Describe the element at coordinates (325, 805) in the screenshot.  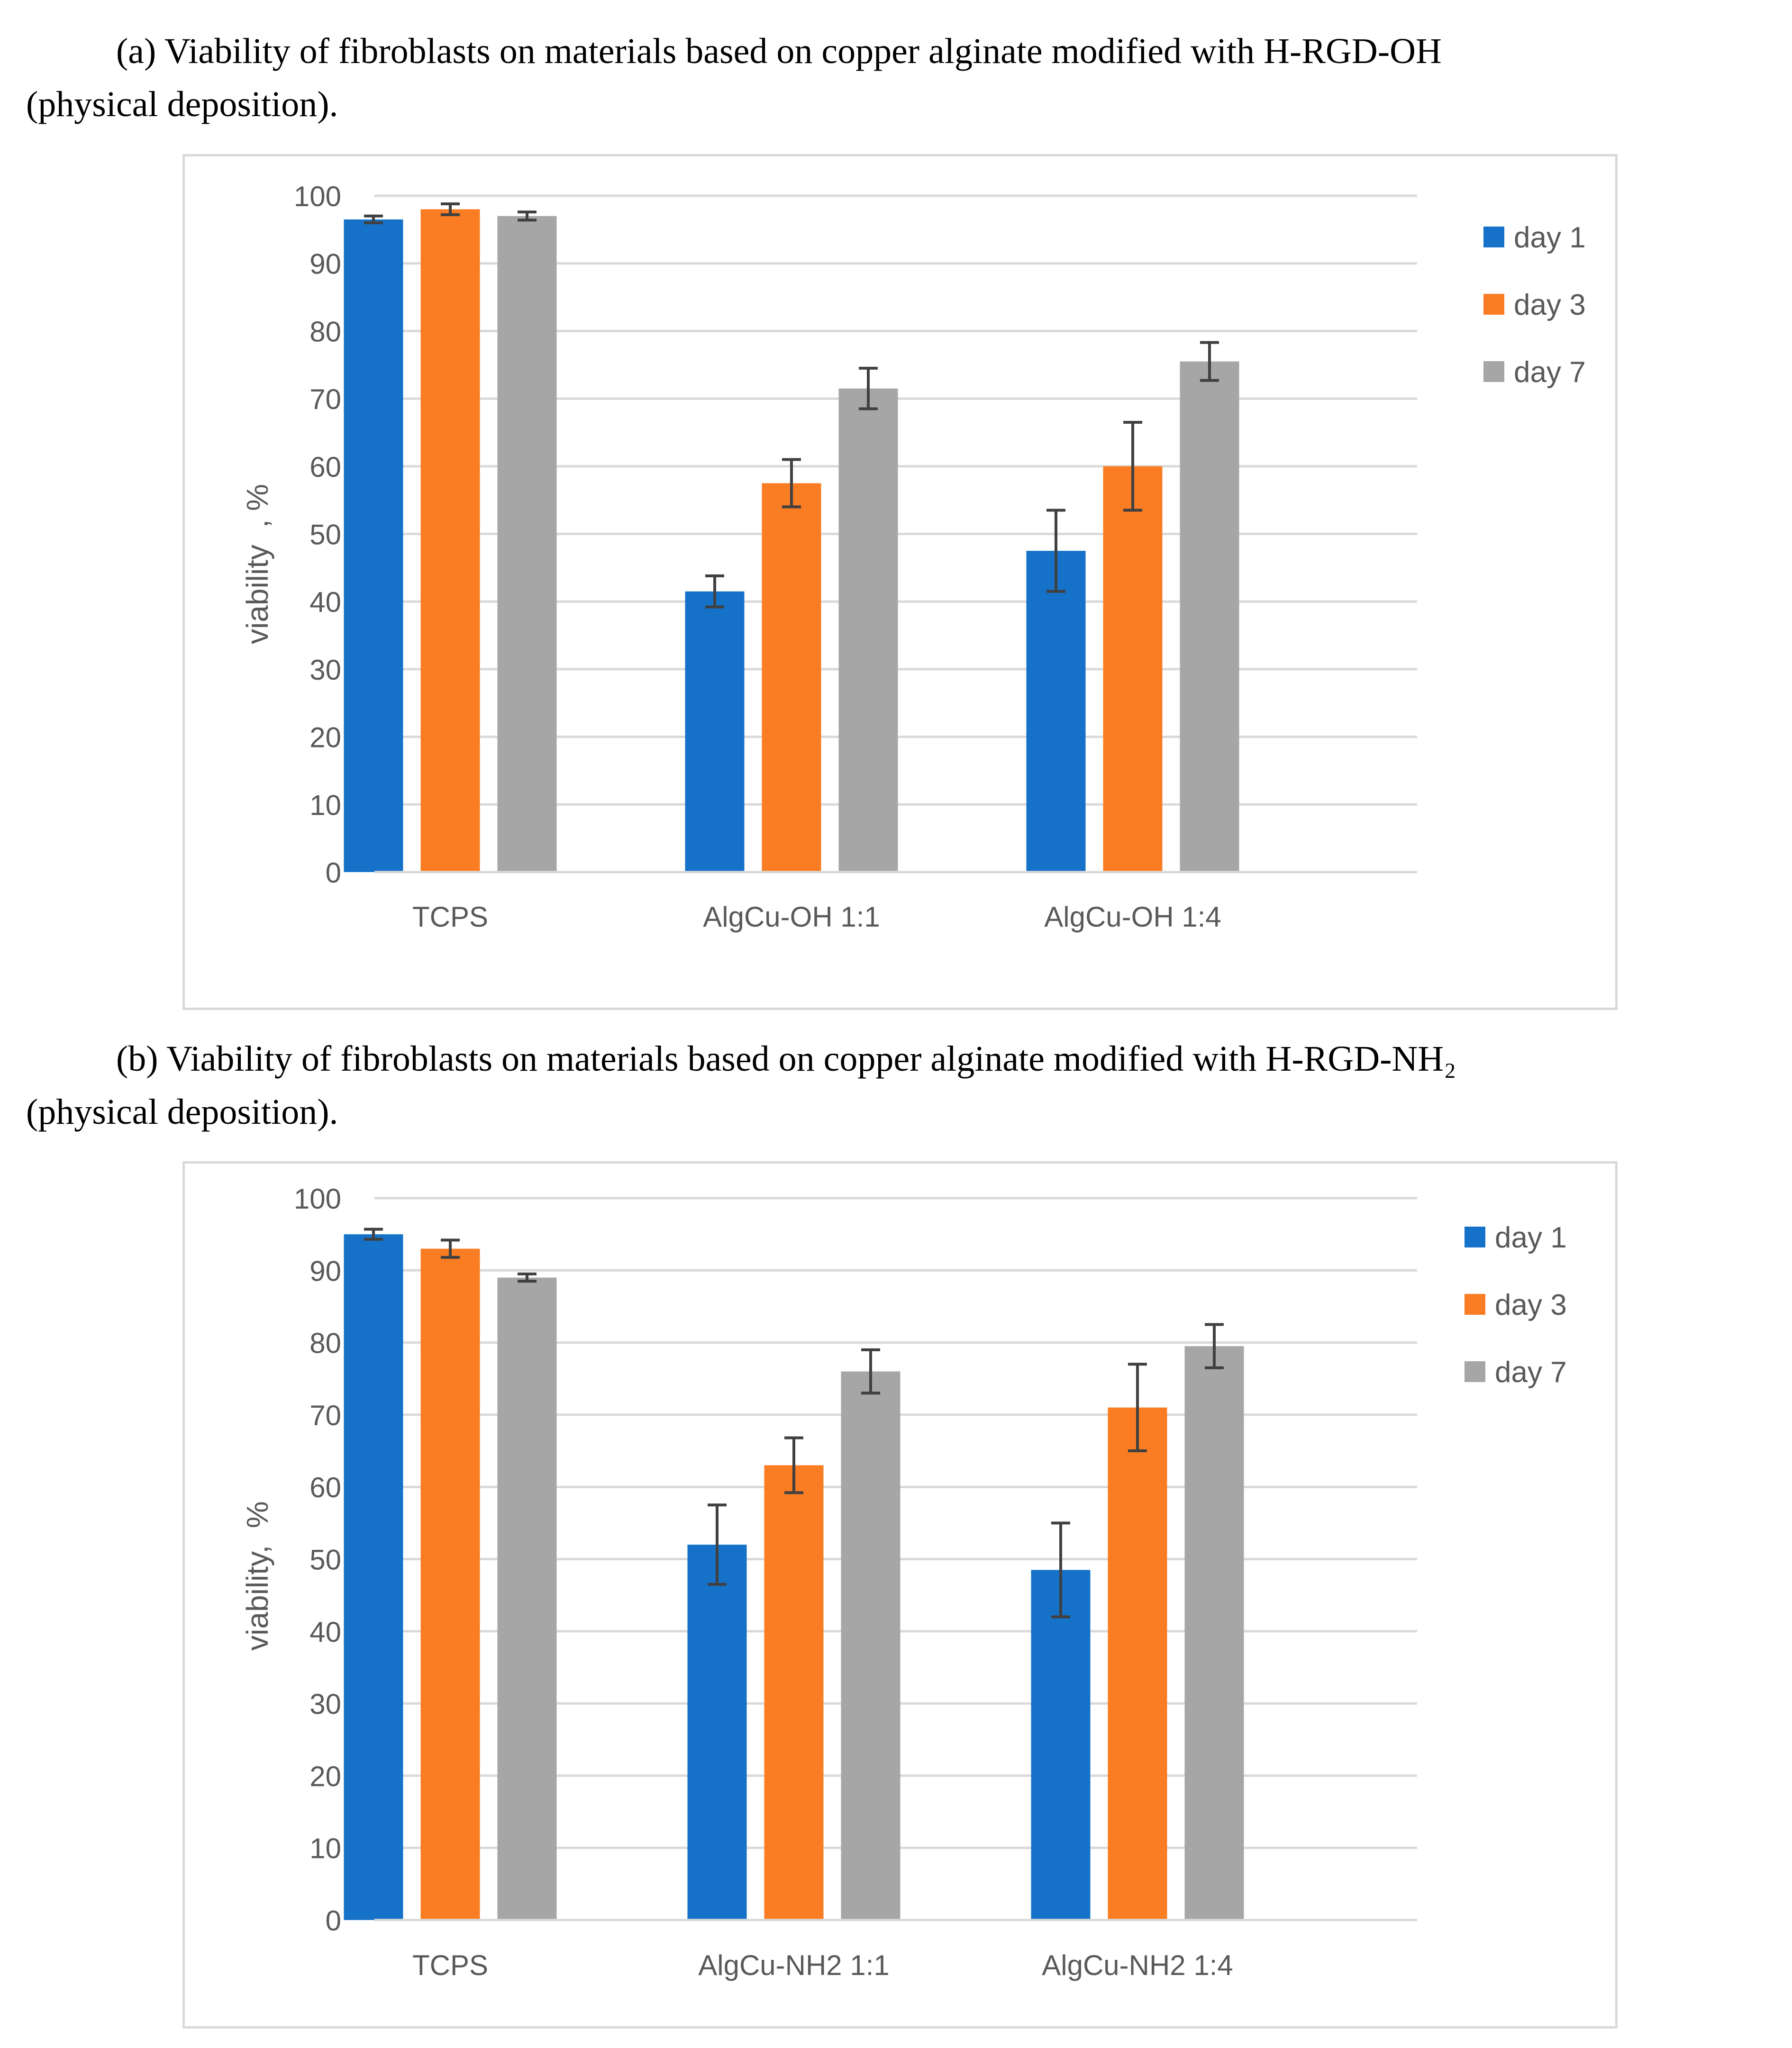
I see `chart-a-ytick-label: 10` at that location.